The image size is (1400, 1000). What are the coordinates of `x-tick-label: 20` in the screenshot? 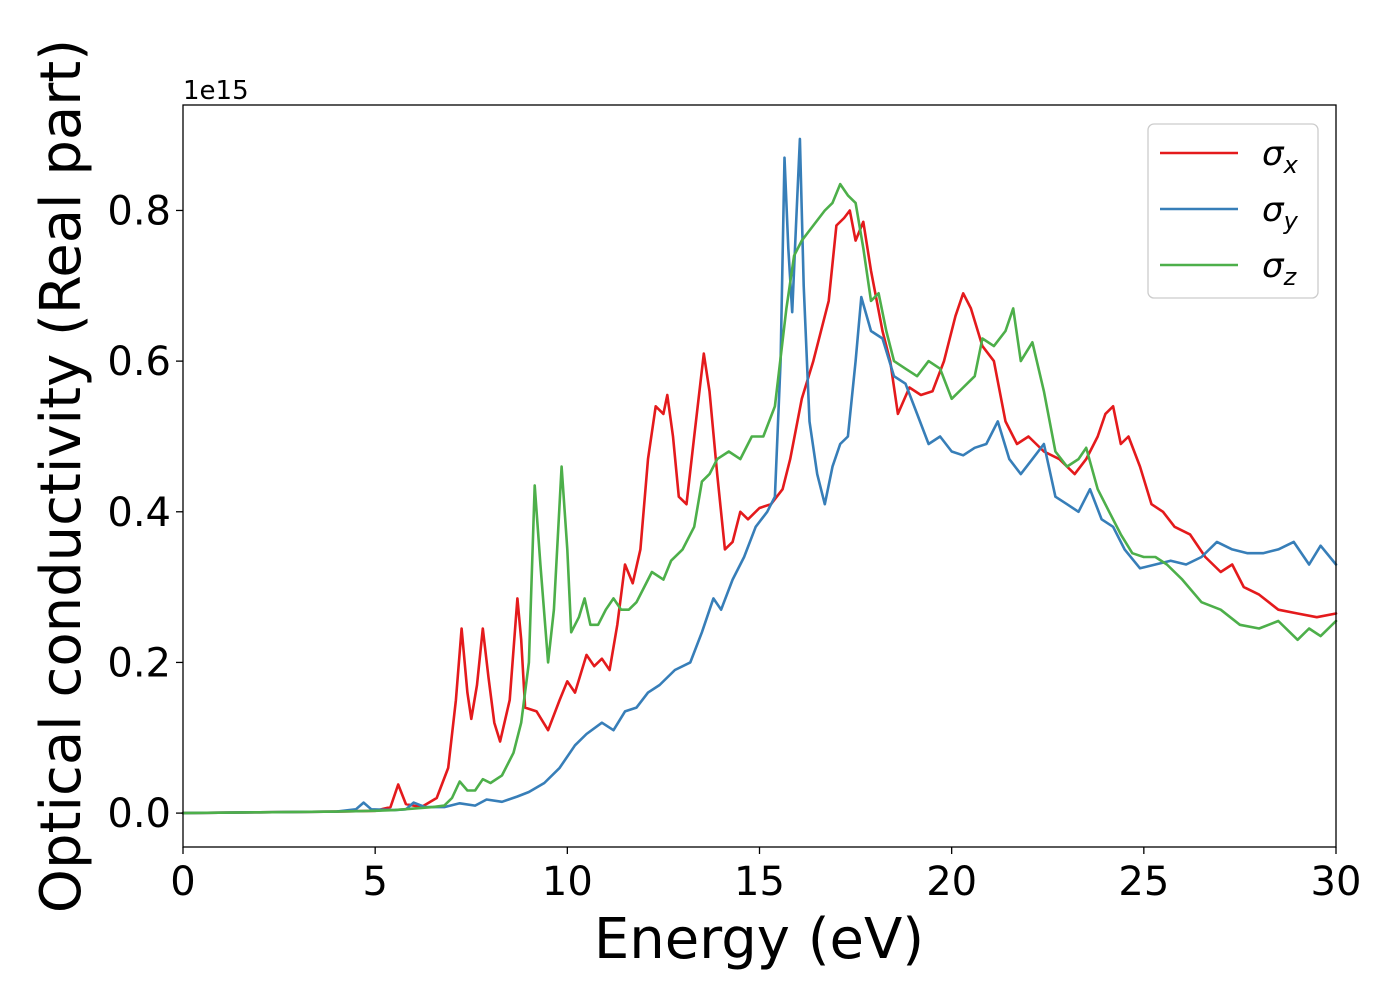 It's located at (951, 882).